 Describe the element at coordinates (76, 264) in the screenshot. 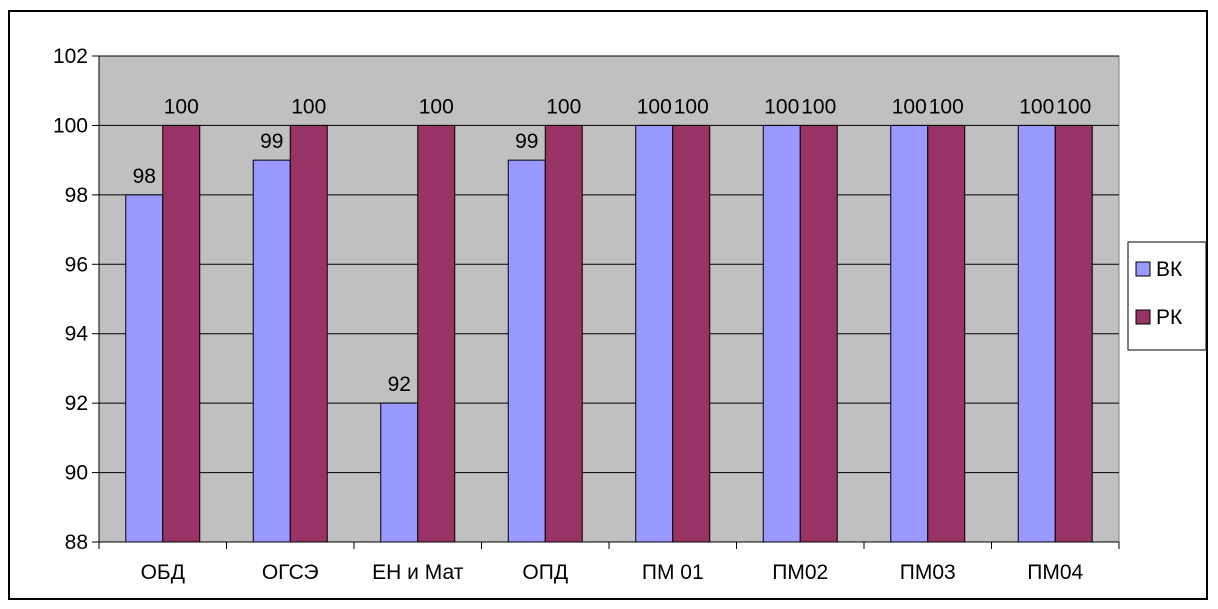

I see `y-tick-label: 96` at that location.